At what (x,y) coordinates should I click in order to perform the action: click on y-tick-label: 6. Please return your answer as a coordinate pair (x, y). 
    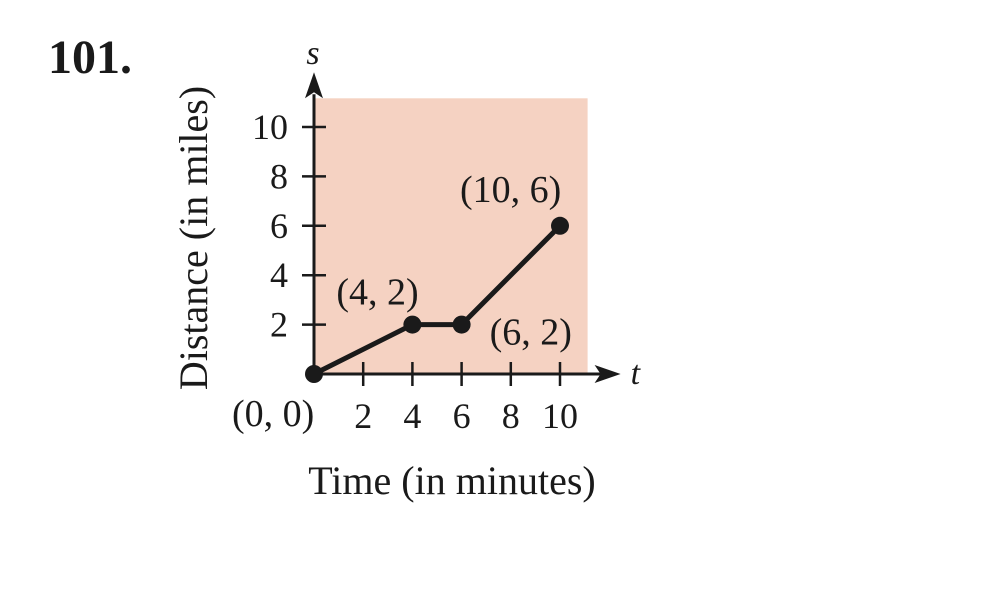
    Looking at the image, I should click on (279, 226).